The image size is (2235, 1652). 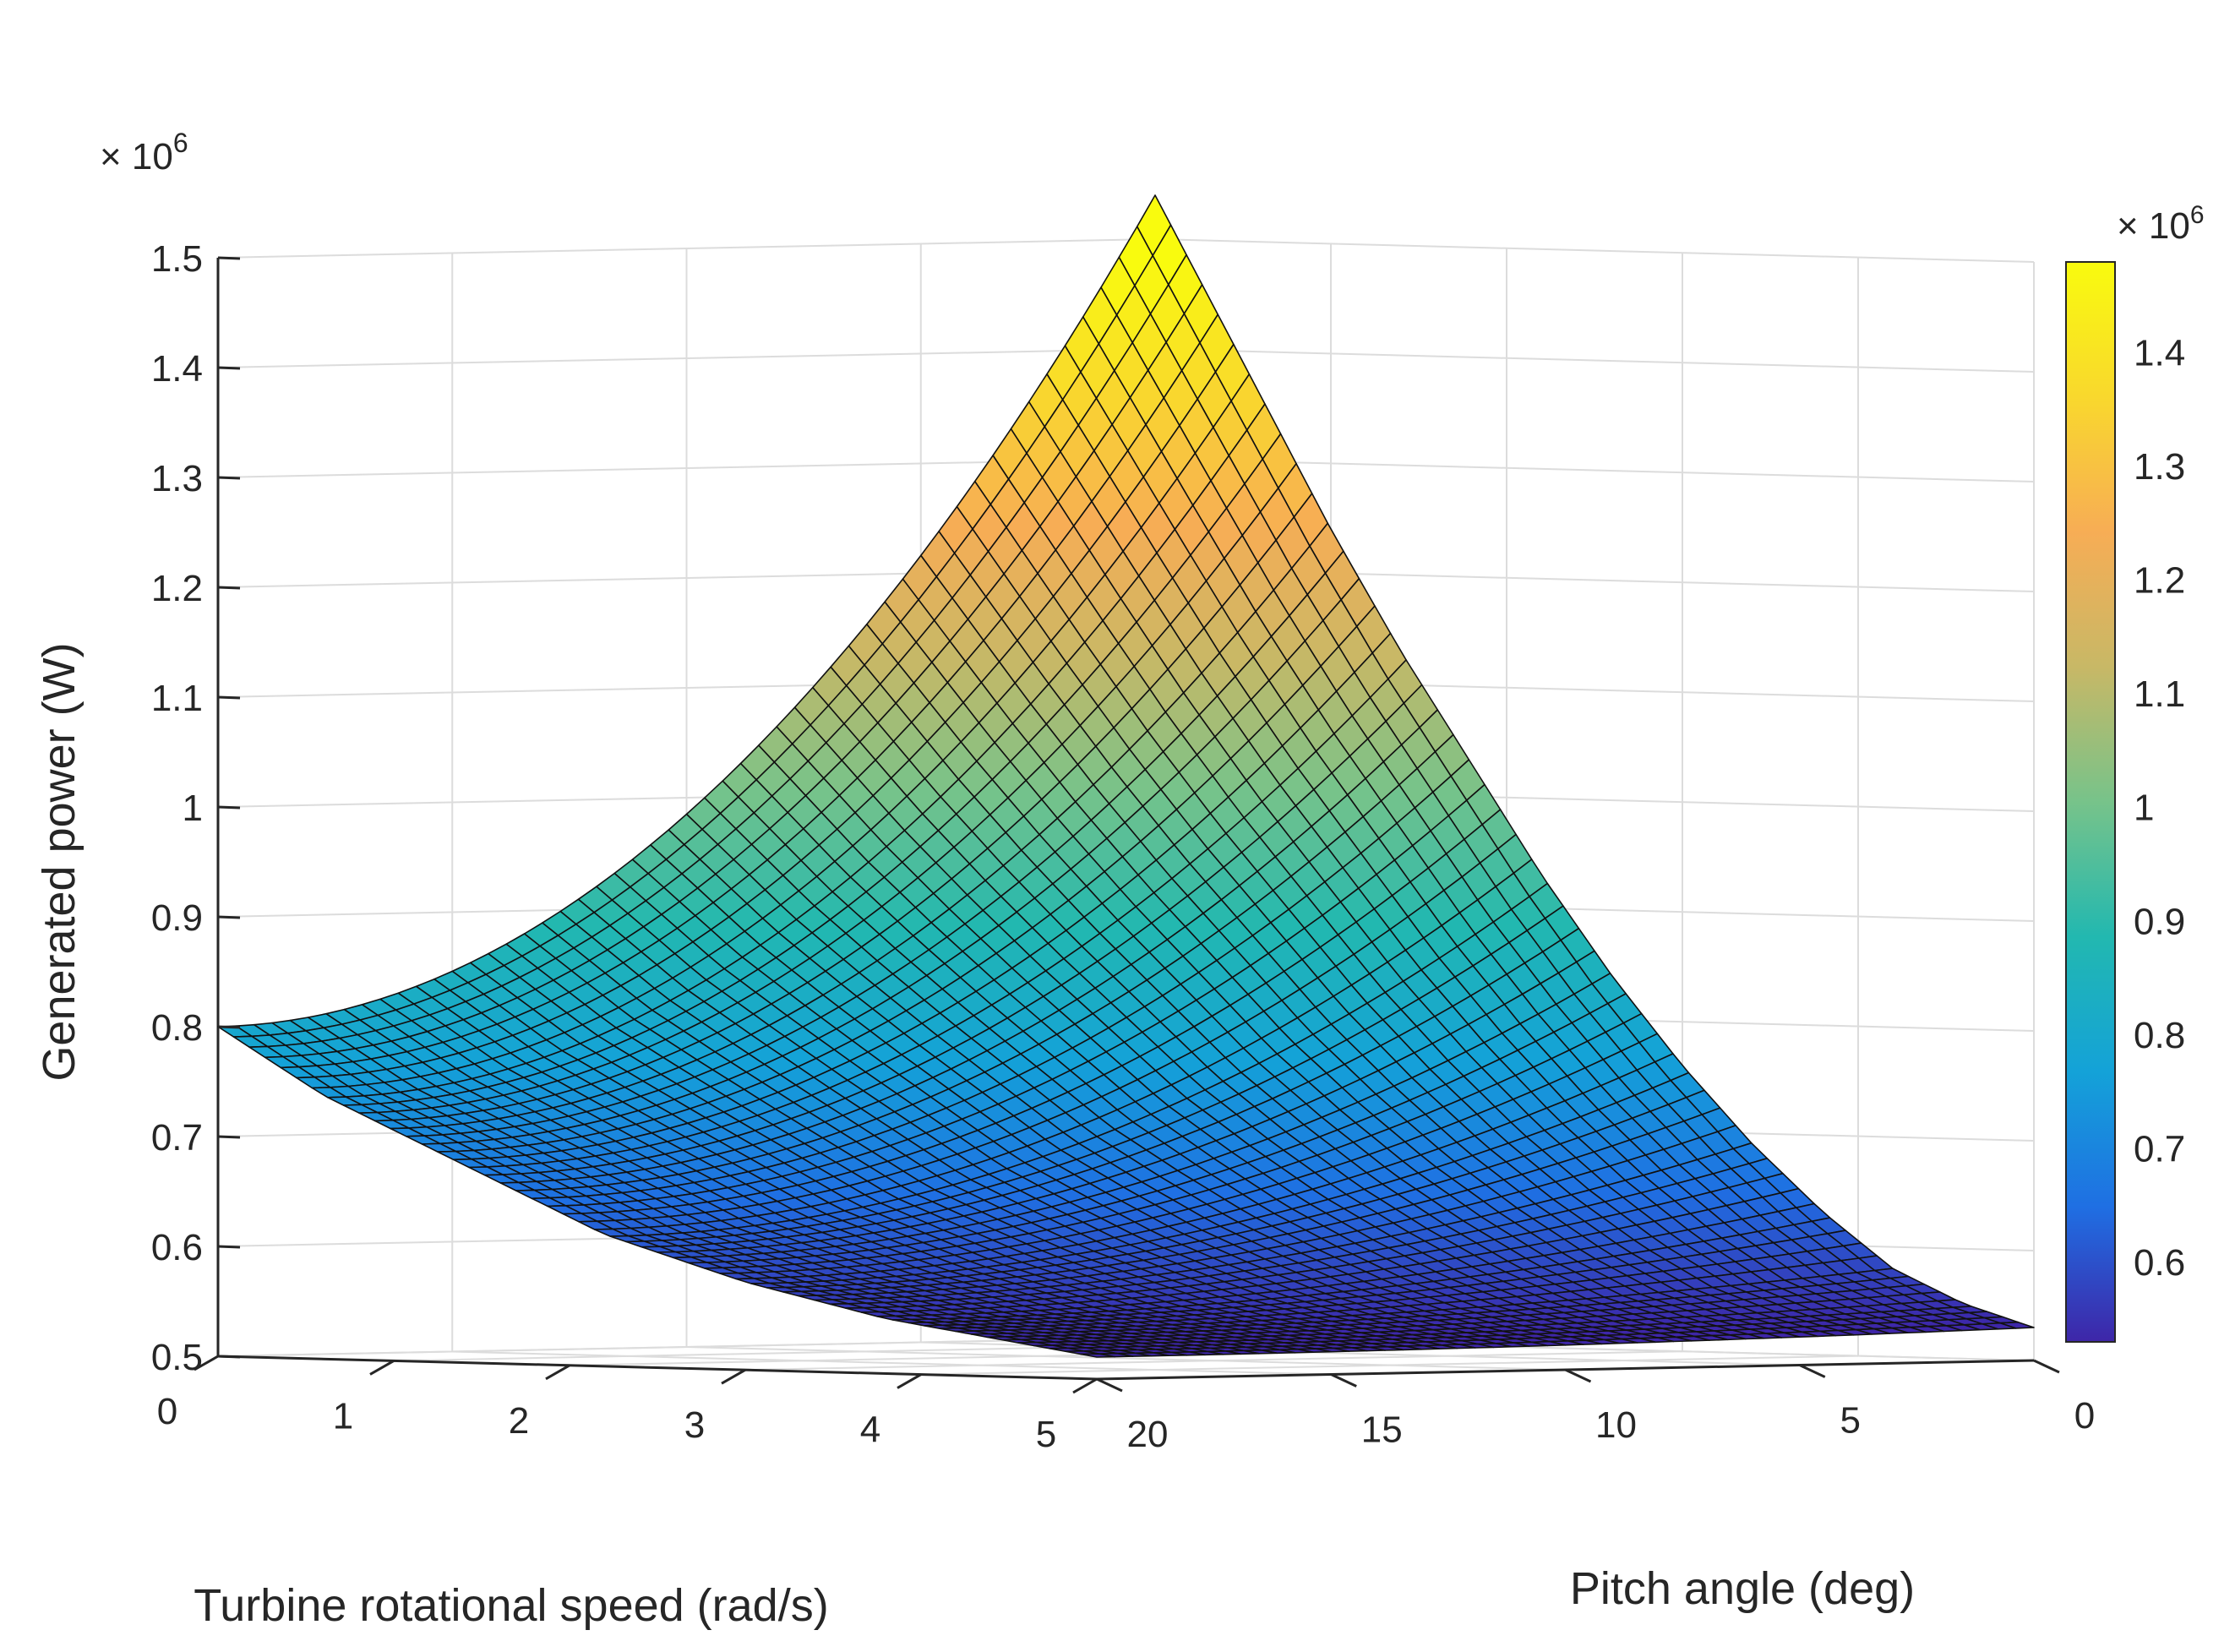 What do you see at coordinates (2160, 921) in the screenshot?
I see `colorbar-tick-label: 0.9` at bounding box center [2160, 921].